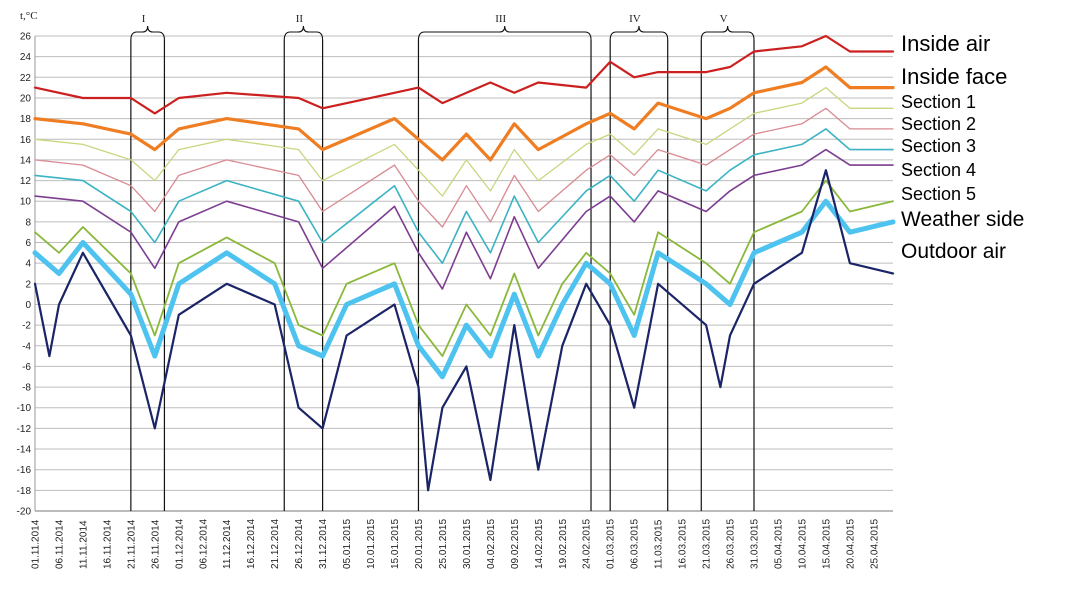 This screenshot has width=1073, height=590. Describe the element at coordinates (155, 544) in the screenshot. I see `x-tick-label: 26.11.2014` at that location.